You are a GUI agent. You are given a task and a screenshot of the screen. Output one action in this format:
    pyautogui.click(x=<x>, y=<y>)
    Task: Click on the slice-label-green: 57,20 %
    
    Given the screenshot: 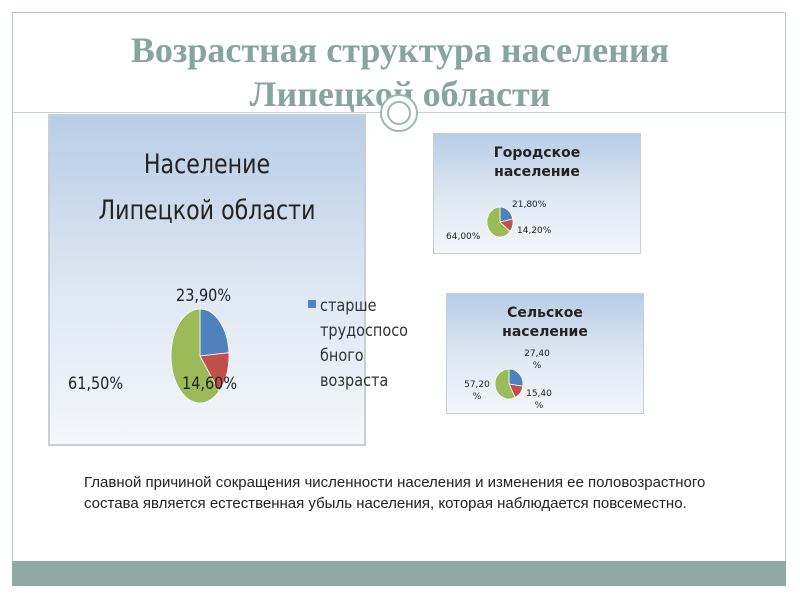 What is the action you would take?
    pyautogui.click(x=477, y=391)
    